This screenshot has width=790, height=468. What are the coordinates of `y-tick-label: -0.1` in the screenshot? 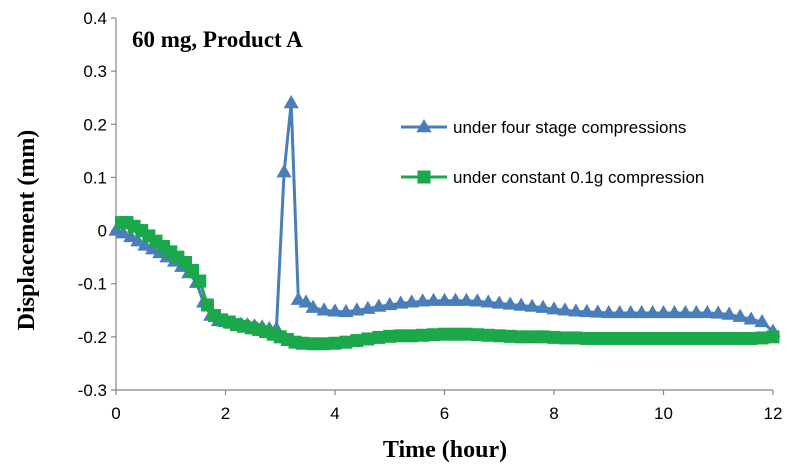 It's located at (92, 284).